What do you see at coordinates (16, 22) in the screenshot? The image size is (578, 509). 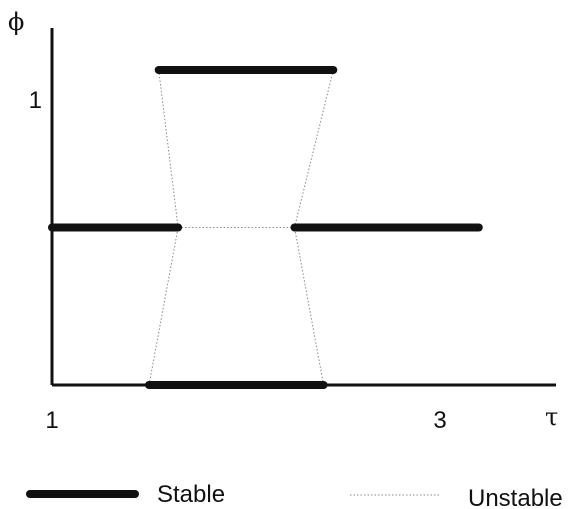 I see `y-axis-label: ϕ` at bounding box center [16, 22].